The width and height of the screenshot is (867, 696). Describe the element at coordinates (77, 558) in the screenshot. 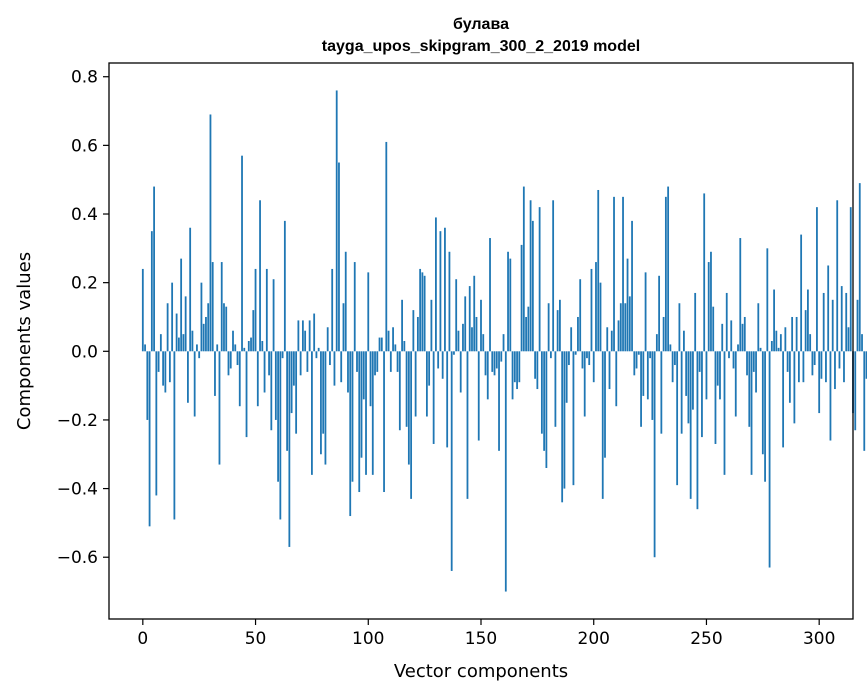

I see `y-tick-label: −0.6` at that location.